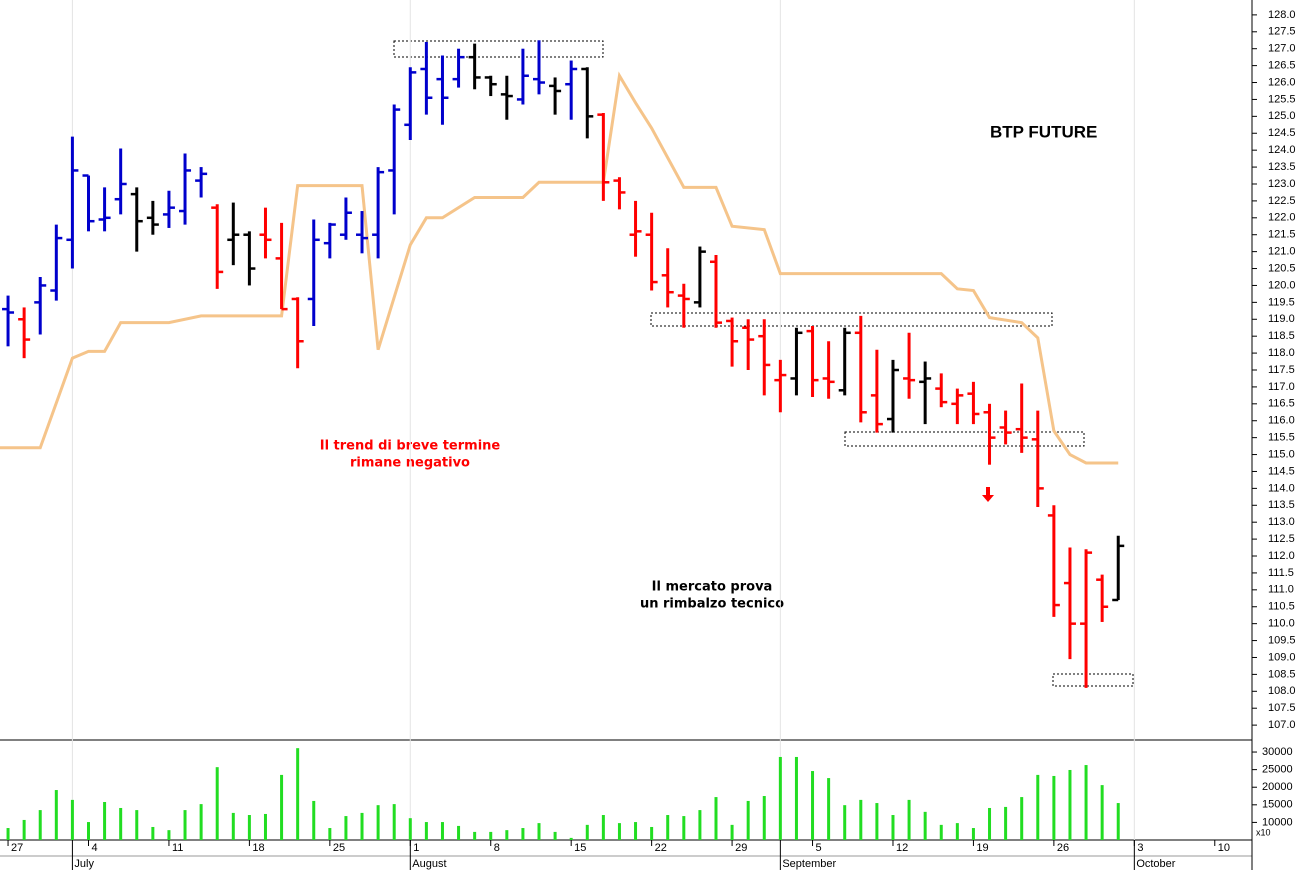 The image size is (1301, 870). Describe the element at coordinates (1282, 218) in the screenshot. I see `y-tick-label: 122.0` at that location.